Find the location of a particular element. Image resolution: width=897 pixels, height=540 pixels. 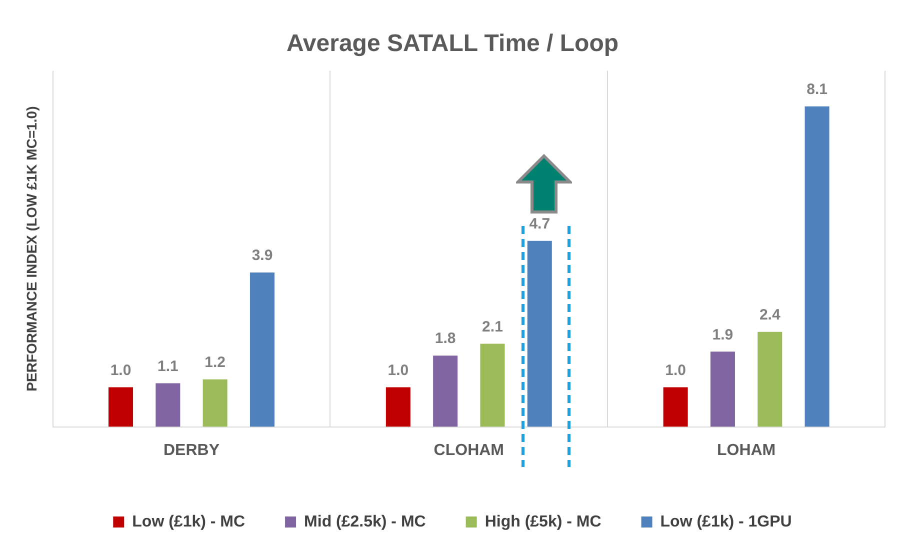

data-label: 1.9 is located at coordinates (723, 335).